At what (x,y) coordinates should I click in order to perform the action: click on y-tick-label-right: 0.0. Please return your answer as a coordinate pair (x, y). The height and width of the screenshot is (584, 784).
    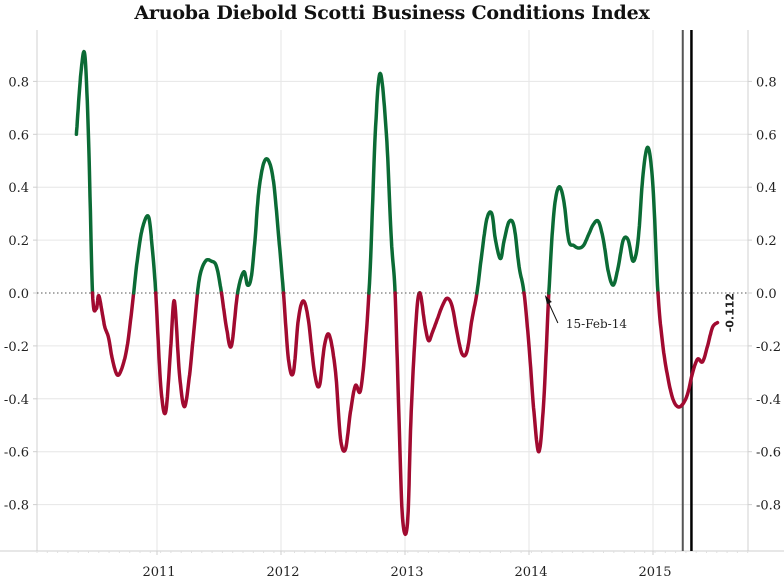
    Looking at the image, I should click on (766, 294).